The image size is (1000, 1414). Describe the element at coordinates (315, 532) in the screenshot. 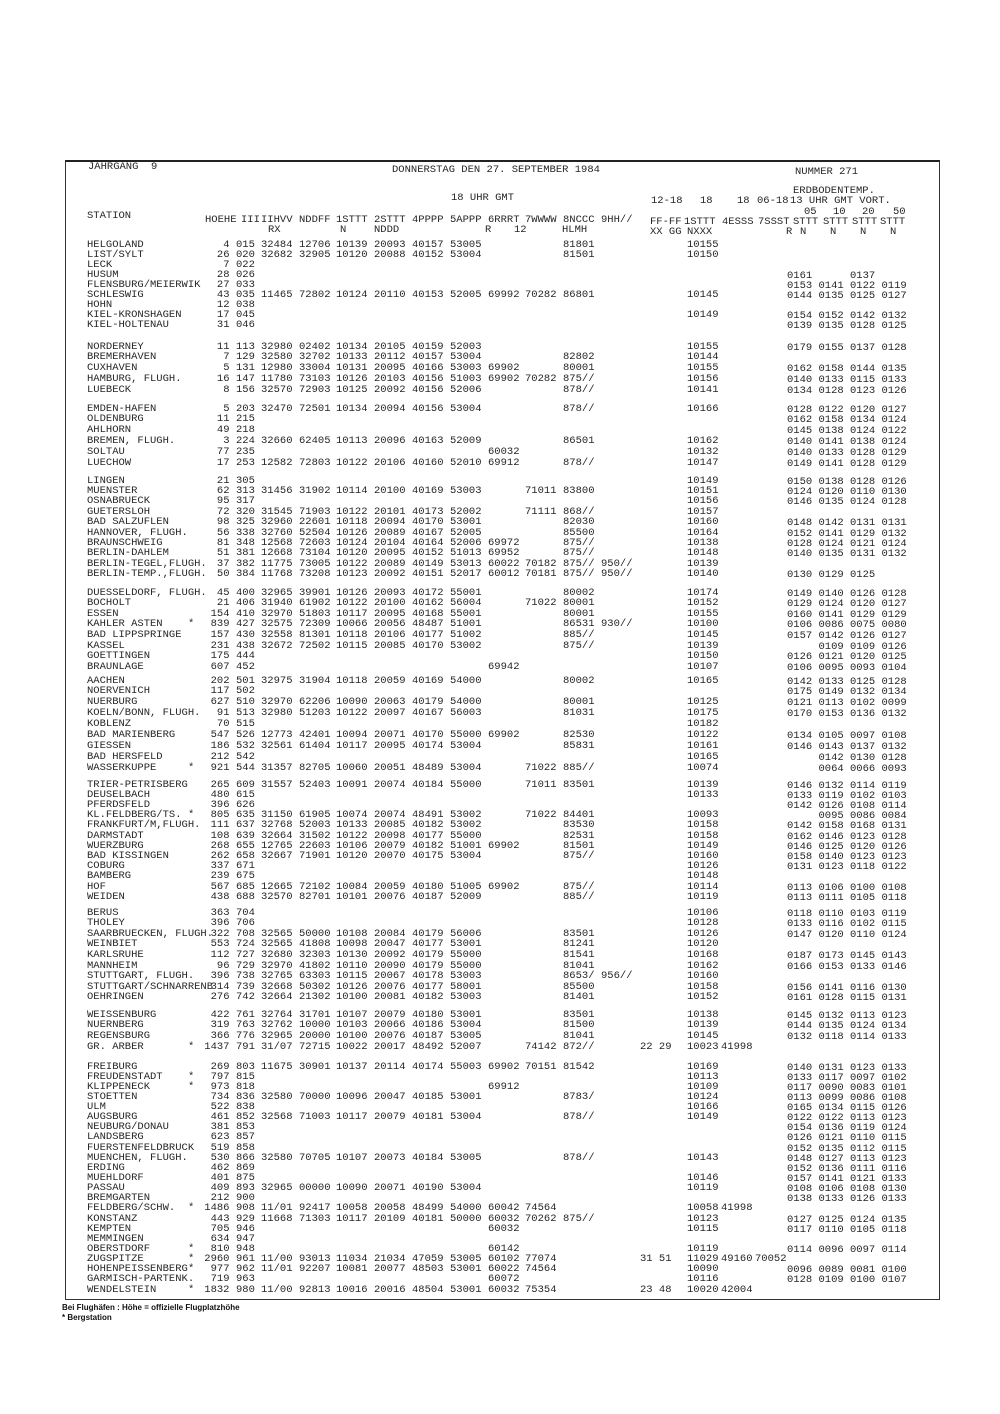

I see `synop-code: 52504` at that location.